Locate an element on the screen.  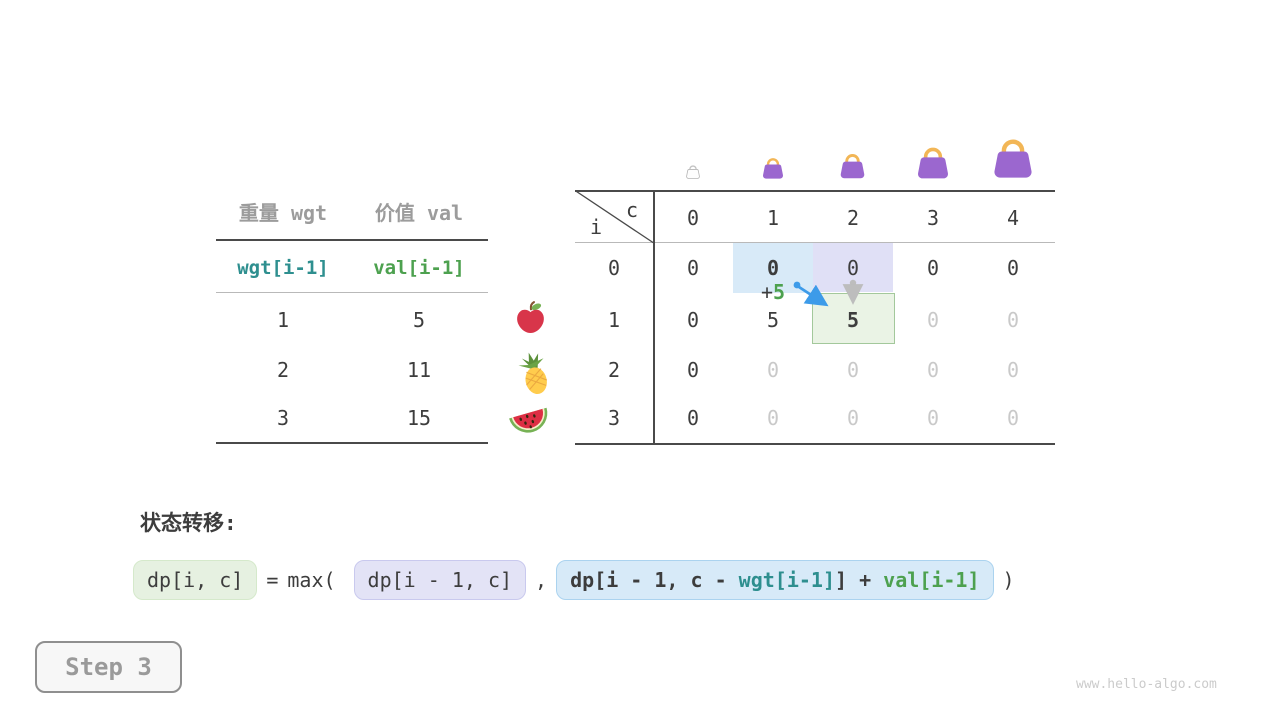
annotation-operator: + is located at coordinates (767, 292).